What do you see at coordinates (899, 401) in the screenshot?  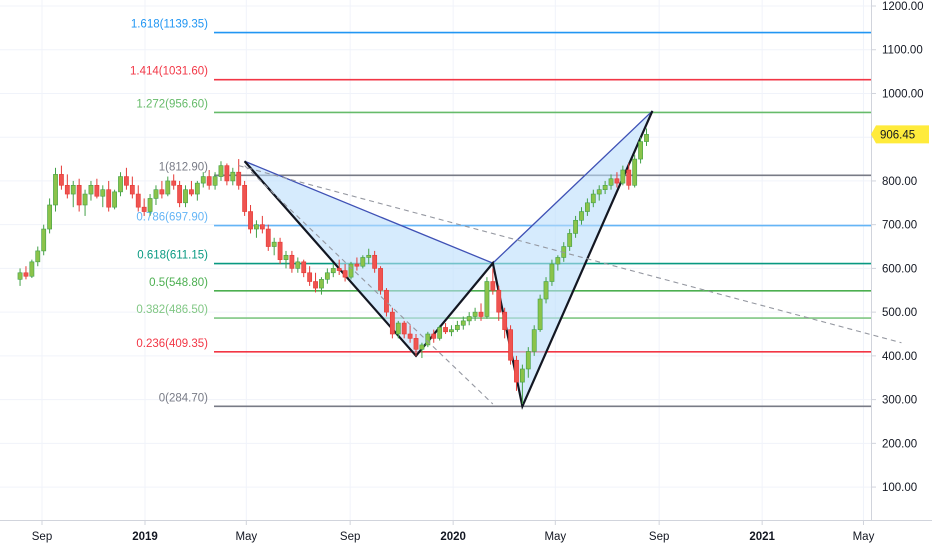 I see `price-tick-label: 300.00` at bounding box center [899, 401].